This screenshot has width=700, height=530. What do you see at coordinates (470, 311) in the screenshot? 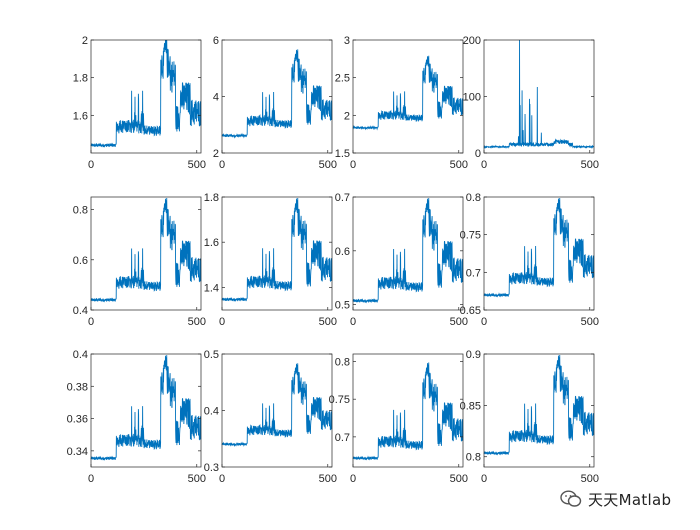
I see `y-tick-label: 0.65` at bounding box center [470, 311].